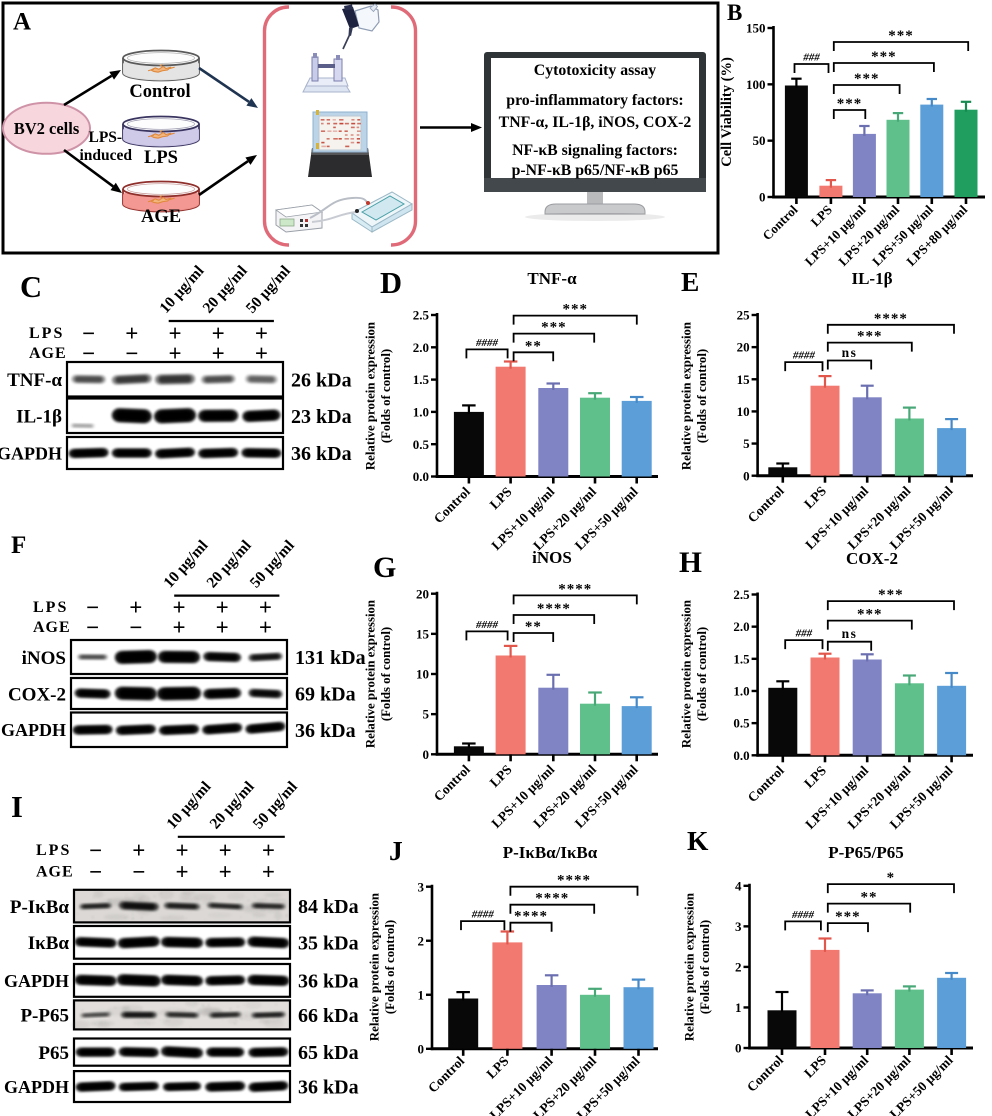 The width and height of the screenshot is (992, 1116). Describe the element at coordinates (328, 1053) in the screenshot. I see `svg-text: 65 kDa` at that location.